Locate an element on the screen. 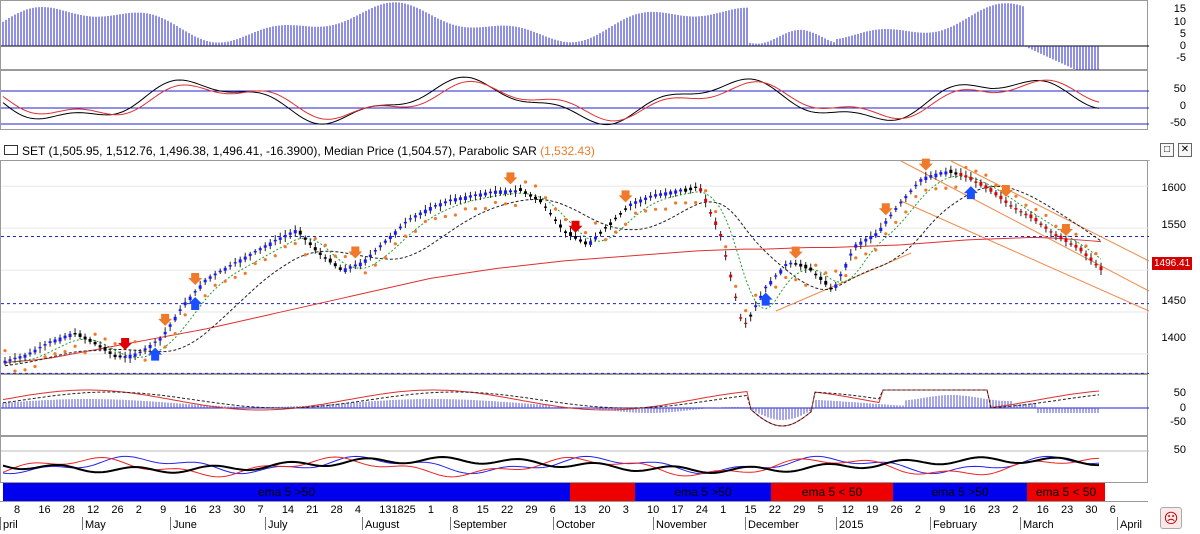 This screenshot has height=534, width=1200. month-label: July is located at coordinates (278, 525).